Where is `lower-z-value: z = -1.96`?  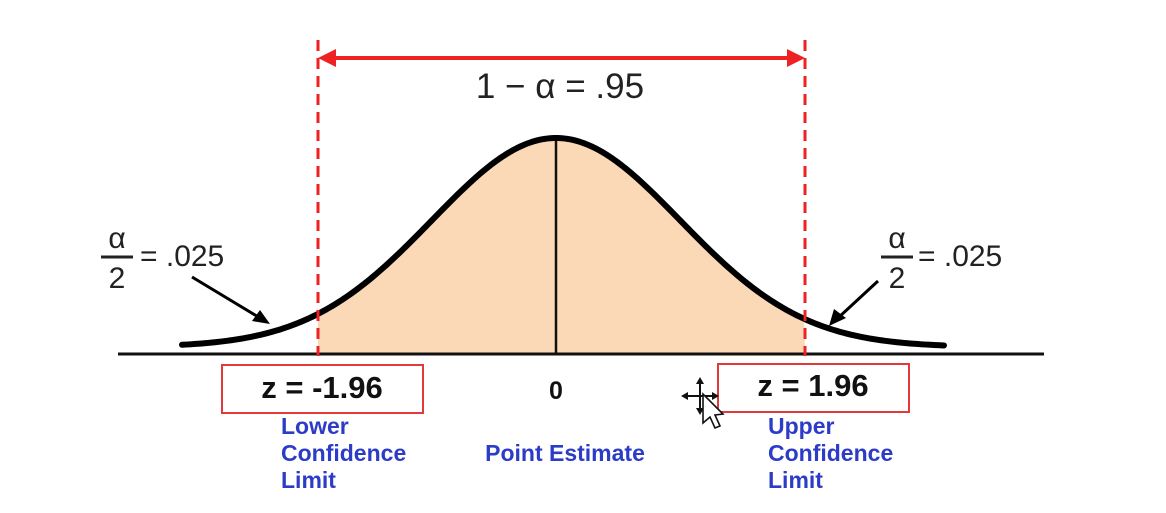
lower-z-value: z = -1.96 is located at coordinates (322, 387).